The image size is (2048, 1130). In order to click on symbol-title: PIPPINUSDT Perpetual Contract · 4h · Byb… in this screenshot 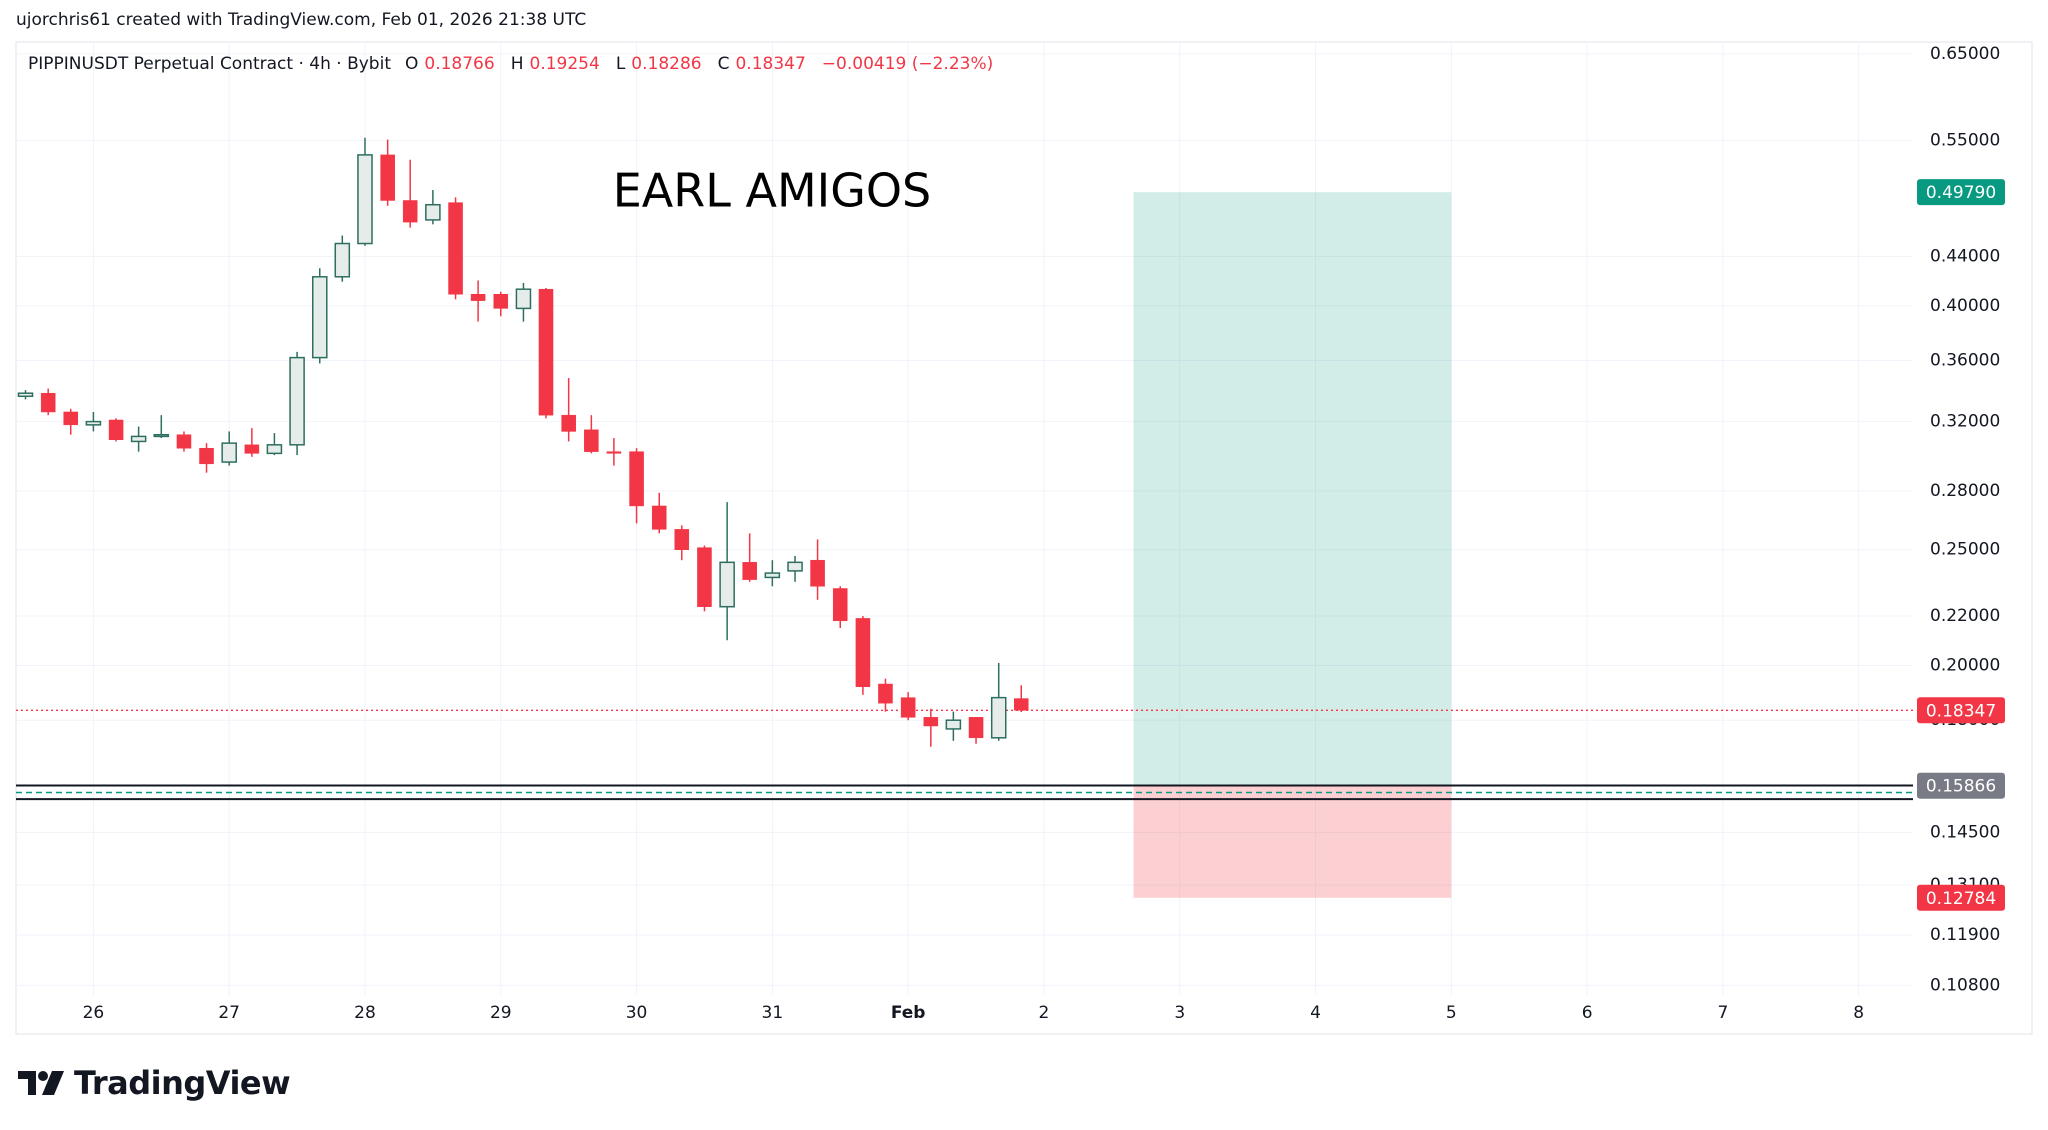, I will do `click(209, 64)`.